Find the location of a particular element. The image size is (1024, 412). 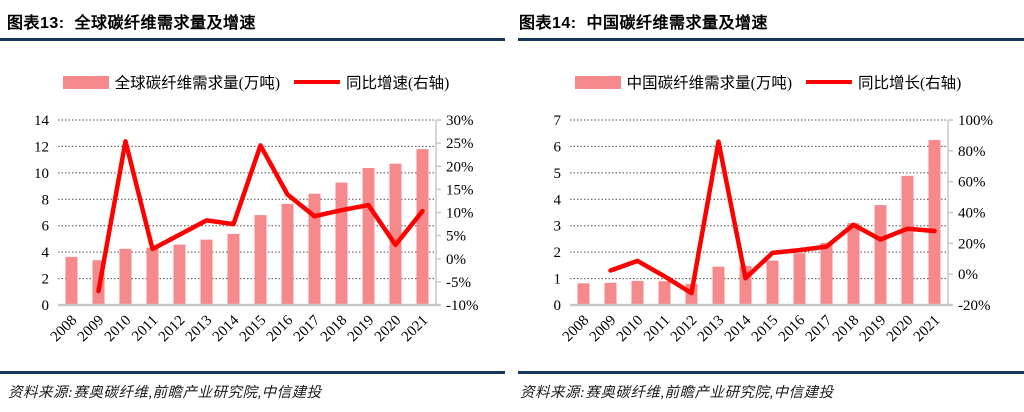

left-axis-label: 7 is located at coordinates (558, 121).